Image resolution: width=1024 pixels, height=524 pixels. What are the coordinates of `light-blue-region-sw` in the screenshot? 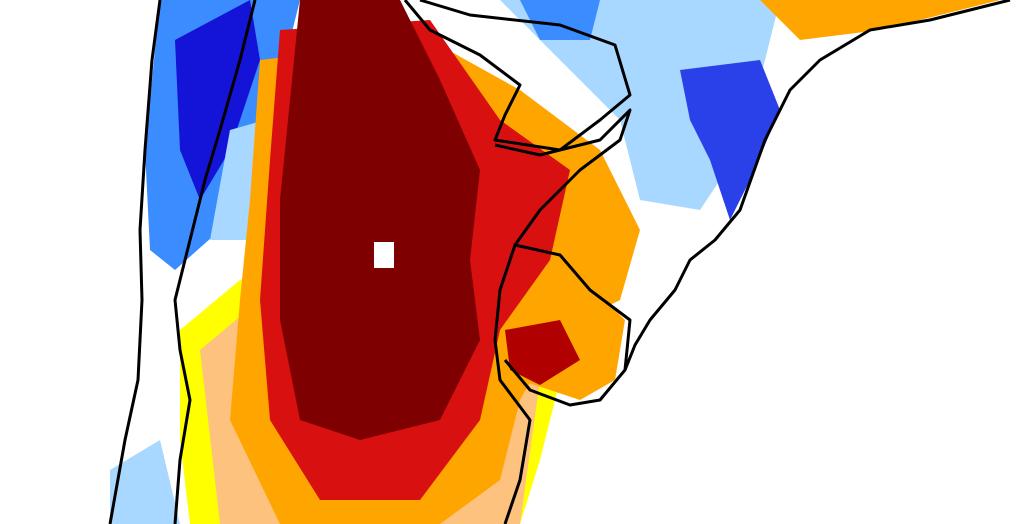 It's located at (145, 482).